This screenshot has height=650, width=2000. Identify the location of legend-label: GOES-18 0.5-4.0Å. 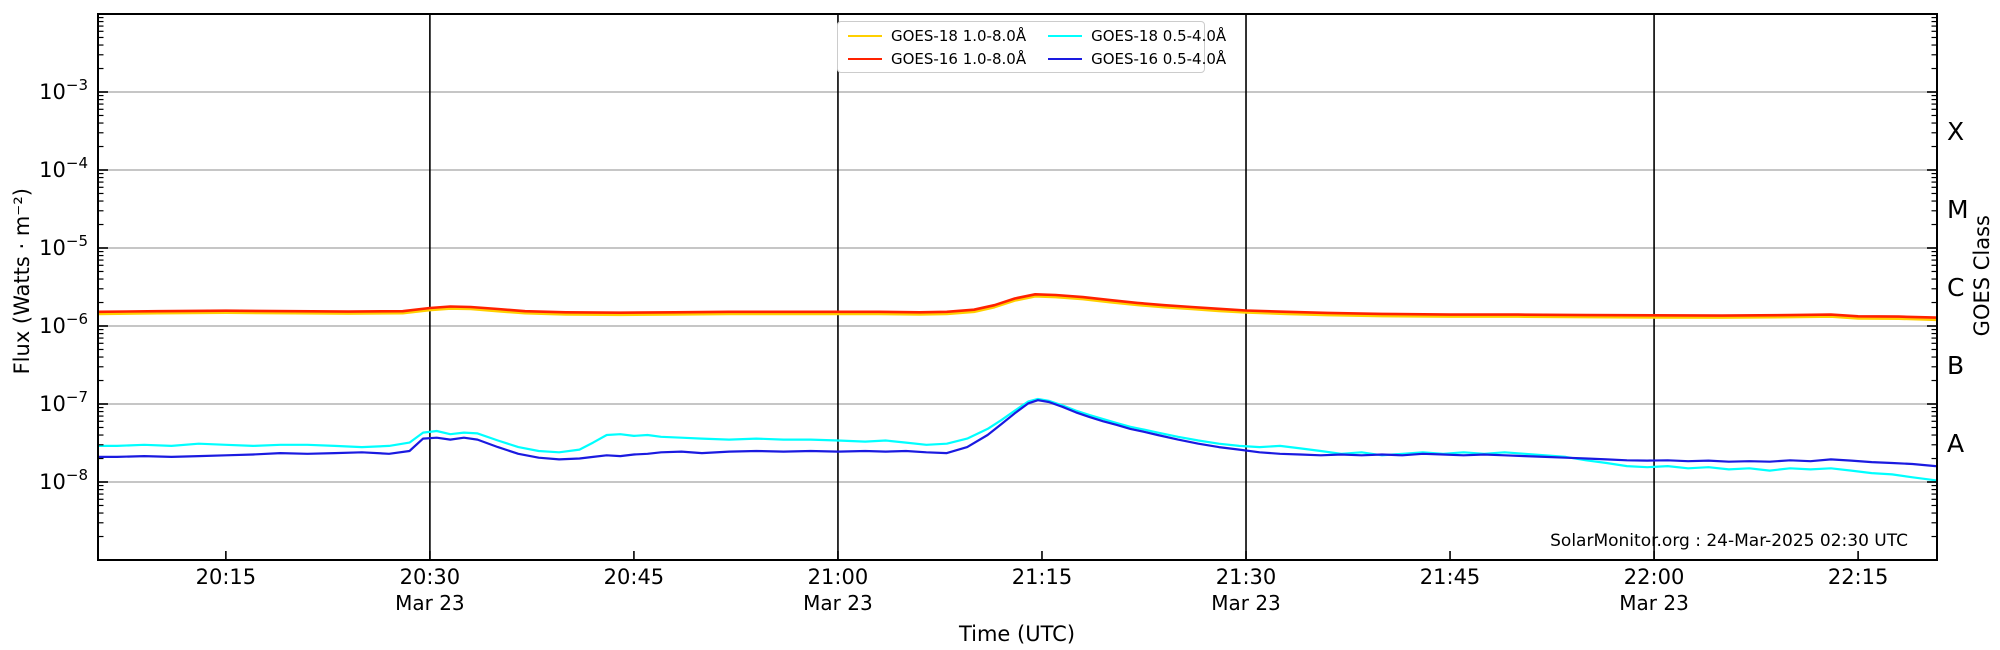
(1159, 35).